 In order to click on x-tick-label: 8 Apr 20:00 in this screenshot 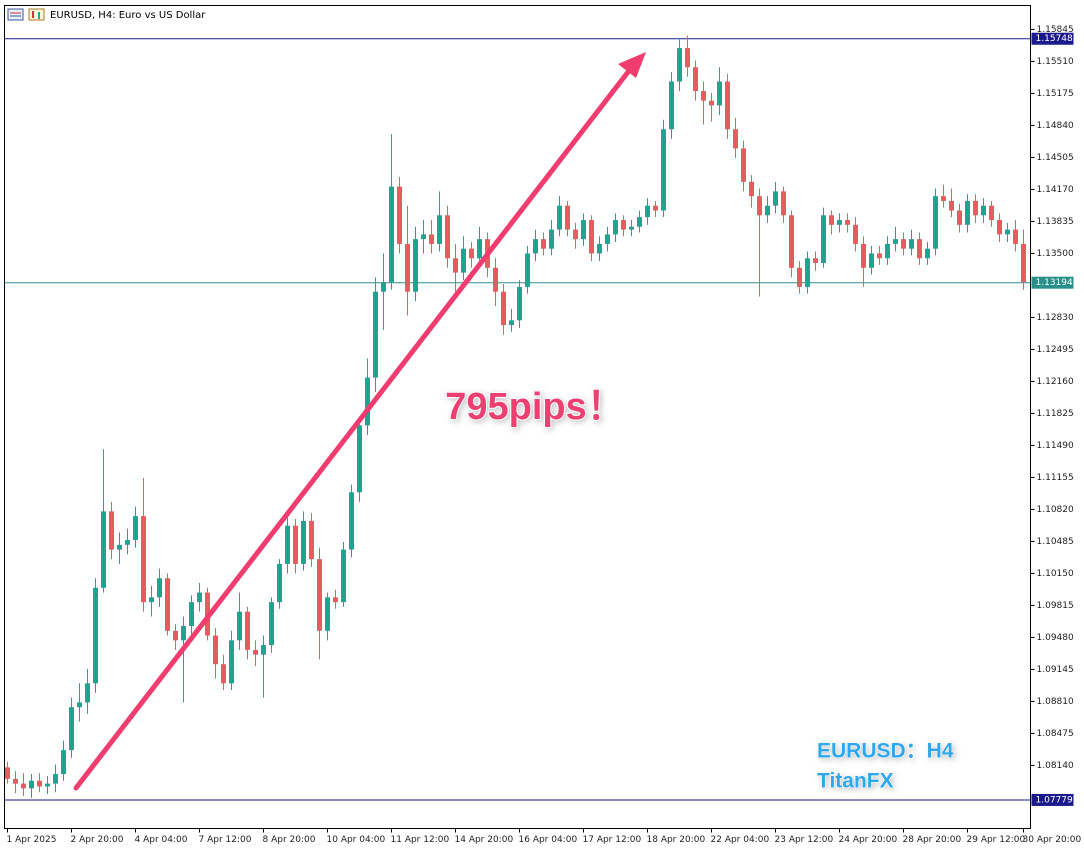, I will do `click(289, 840)`.